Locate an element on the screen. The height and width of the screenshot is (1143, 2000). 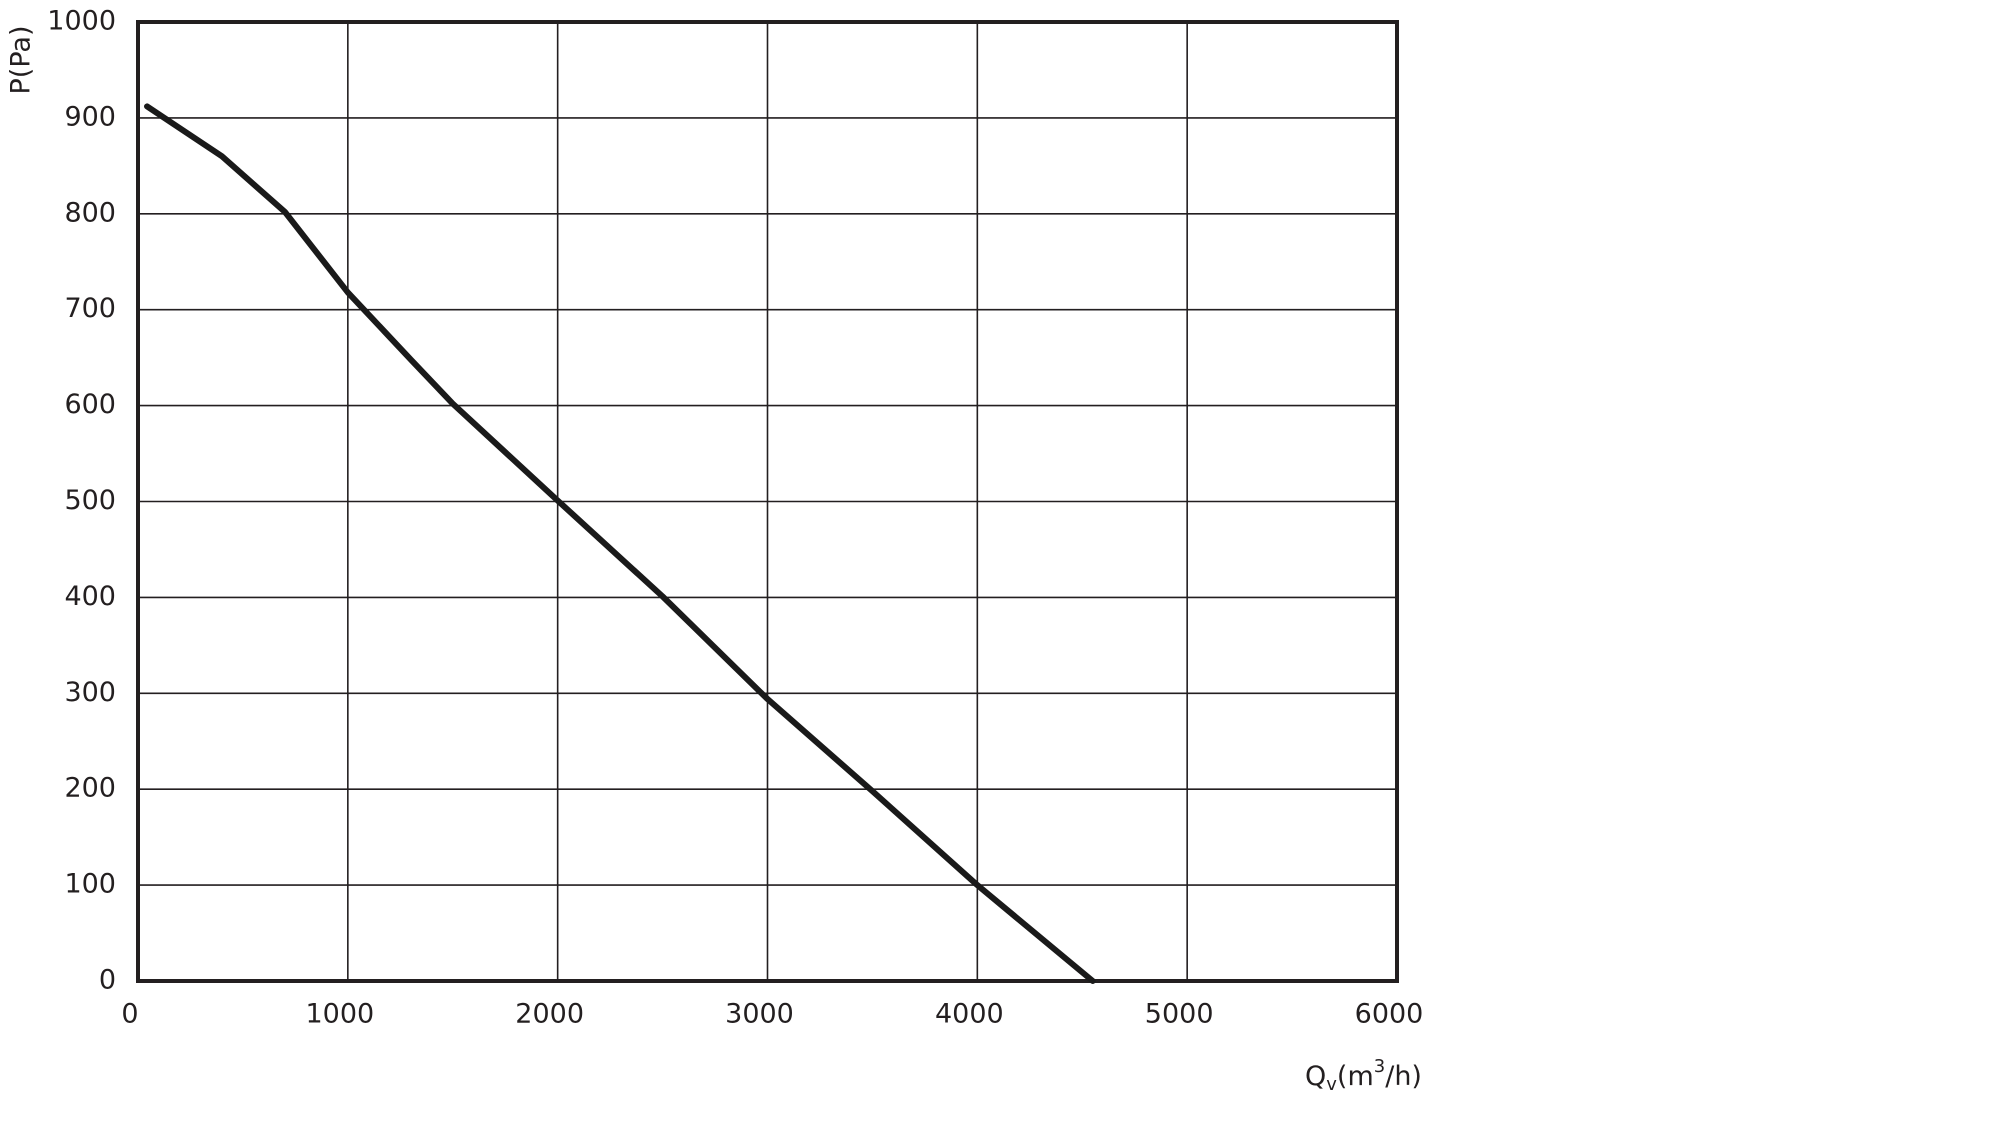
y-tick-label: 400 is located at coordinates (90, 596).